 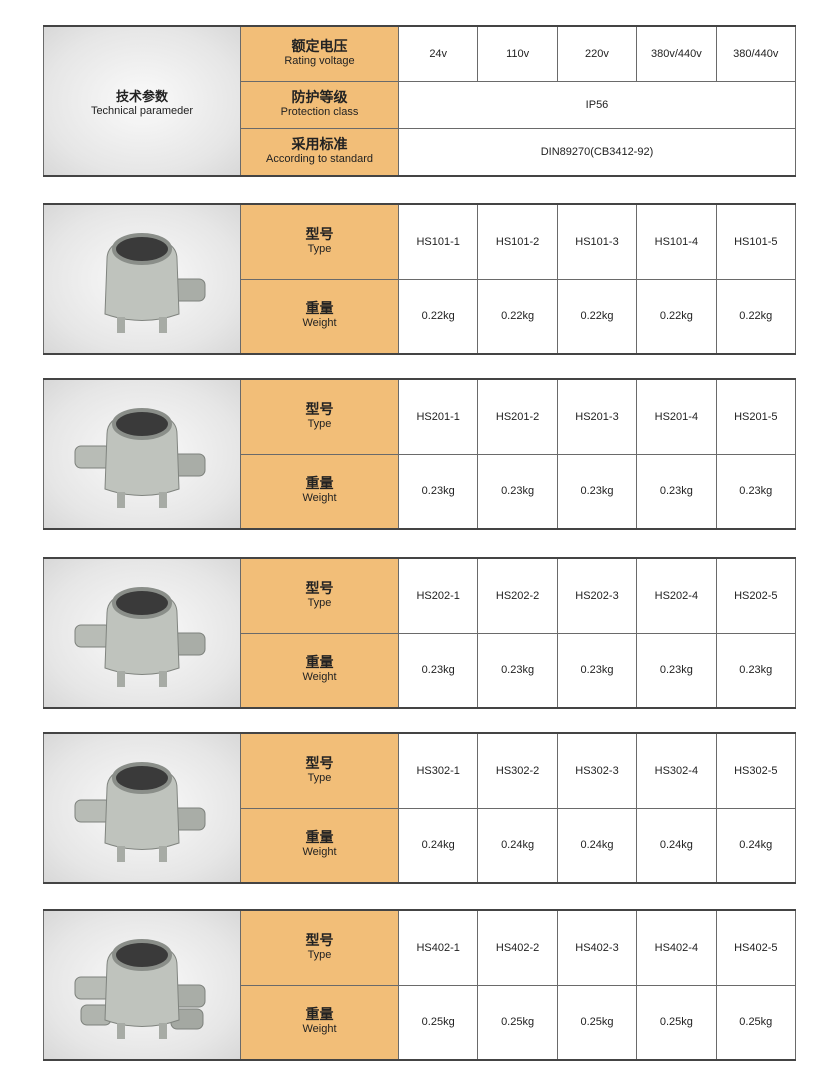 What do you see at coordinates (756, 241) in the screenshot?
I see `type-value: HS101-5` at bounding box center [756, 241].